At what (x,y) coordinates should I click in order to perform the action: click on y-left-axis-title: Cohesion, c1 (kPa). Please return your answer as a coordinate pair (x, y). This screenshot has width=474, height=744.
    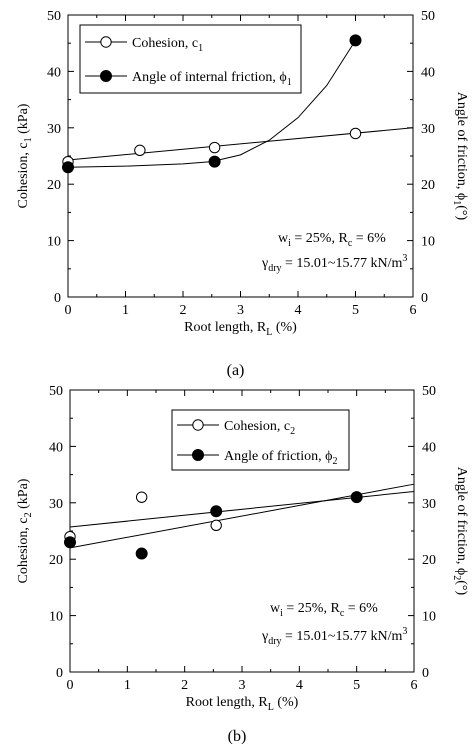
    Looking at the image, I should click on (25, 155).